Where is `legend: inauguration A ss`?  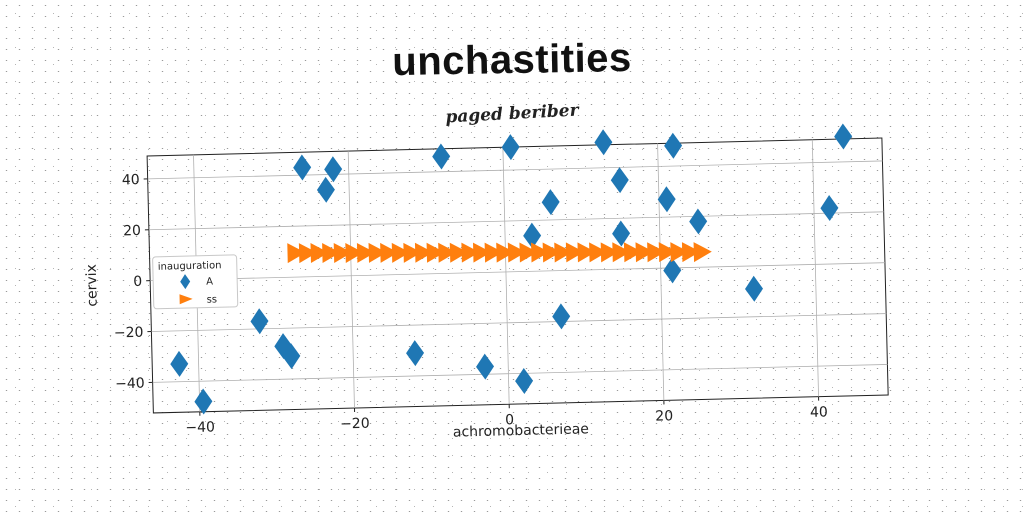 legend: inauguration A ss is located at coordinates (195, 282).